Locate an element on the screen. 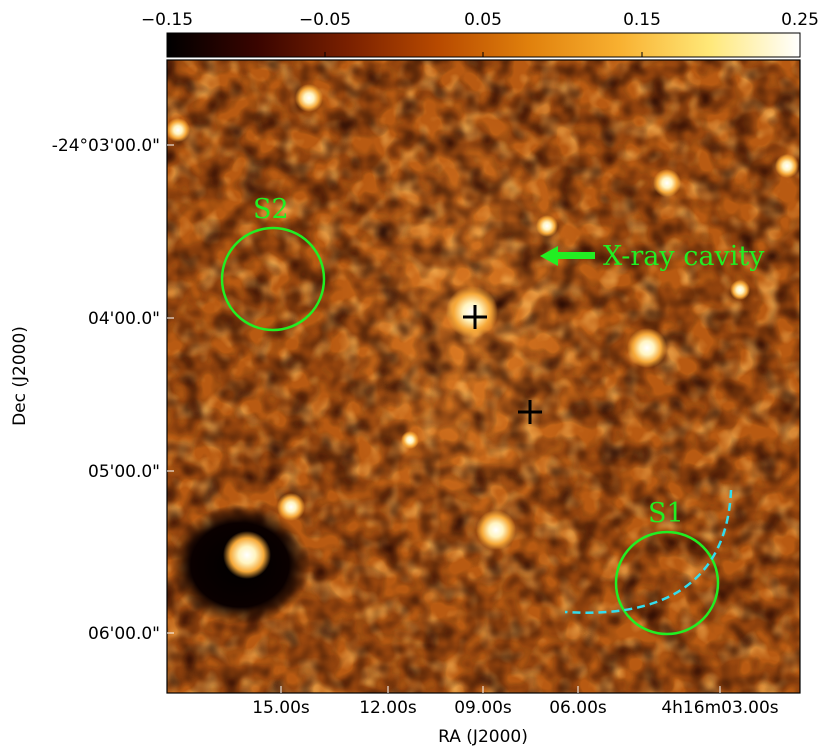  y-tick-label: -24°03'00.0" is located at coordinates (106, 146).